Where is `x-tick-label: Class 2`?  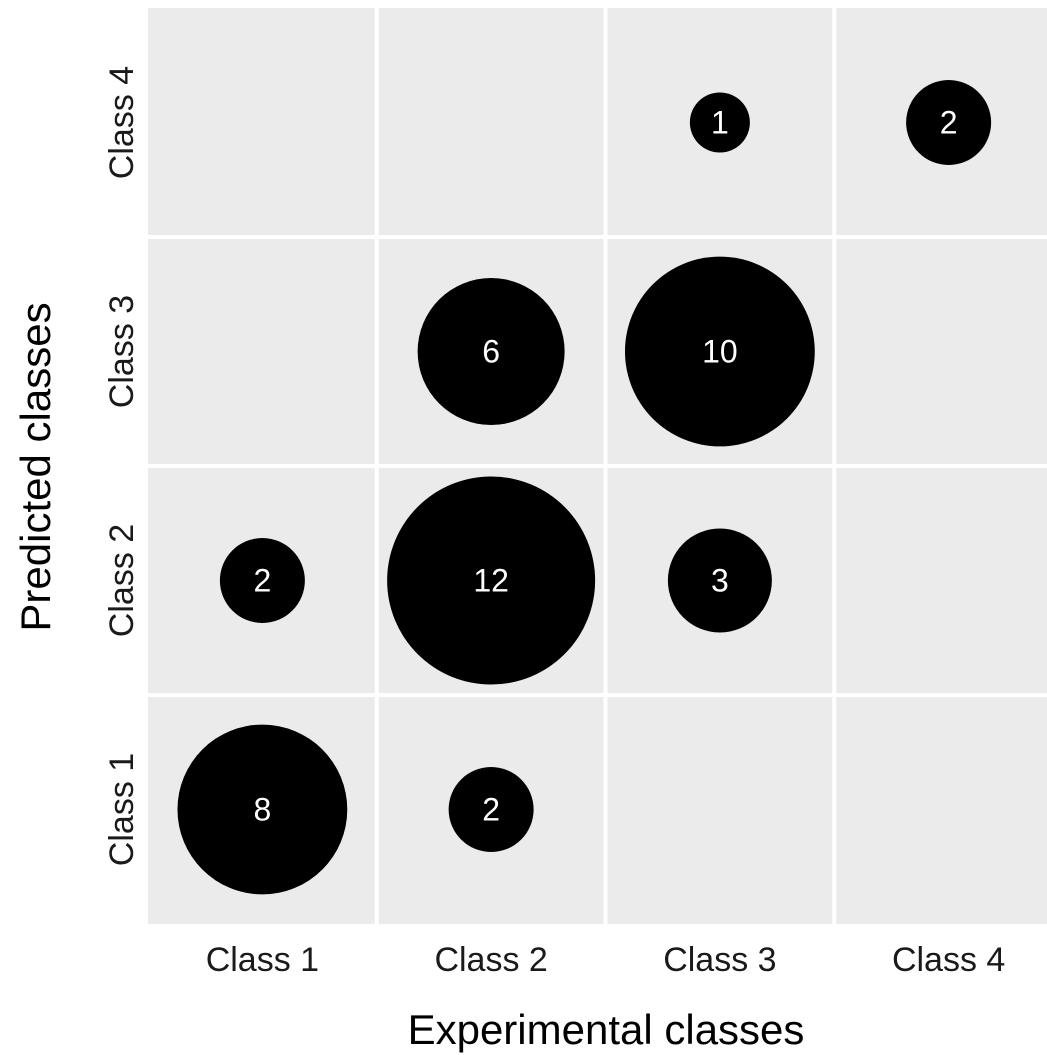
x-tick-label: Class 2 is located at coordinates (490, 960).